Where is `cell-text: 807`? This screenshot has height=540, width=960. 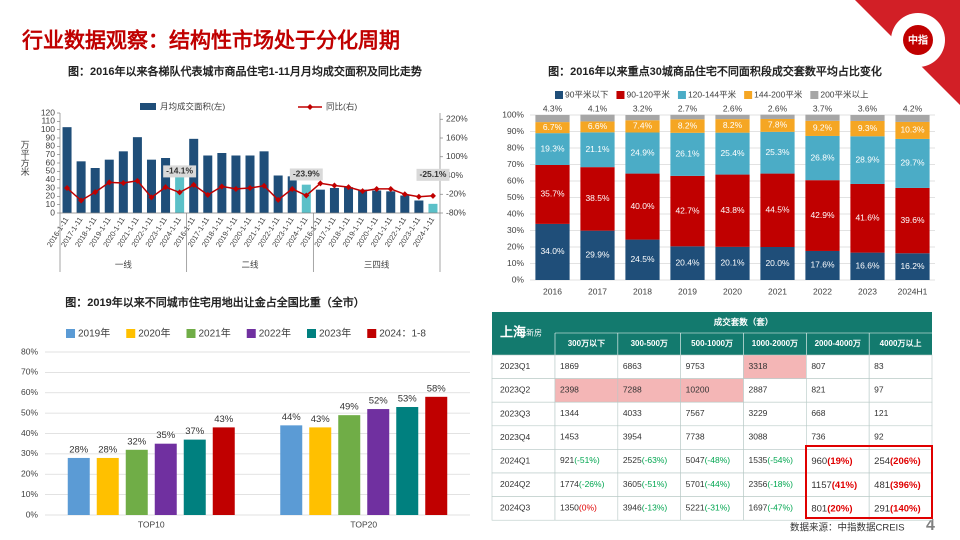 cell-text: 807 is located at coordinates (818, 366).